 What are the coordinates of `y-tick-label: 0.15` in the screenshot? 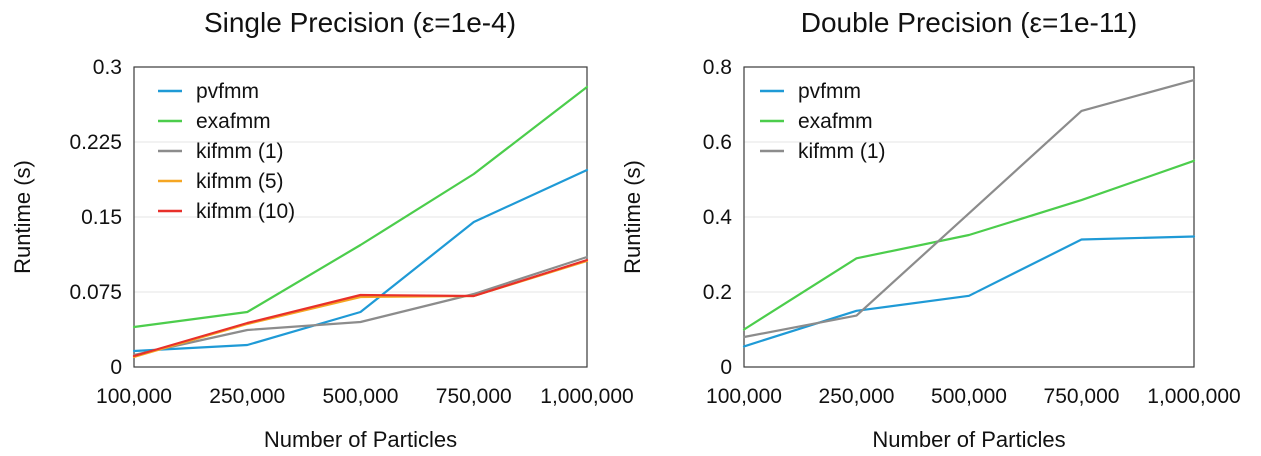 It's located at (101, 217).